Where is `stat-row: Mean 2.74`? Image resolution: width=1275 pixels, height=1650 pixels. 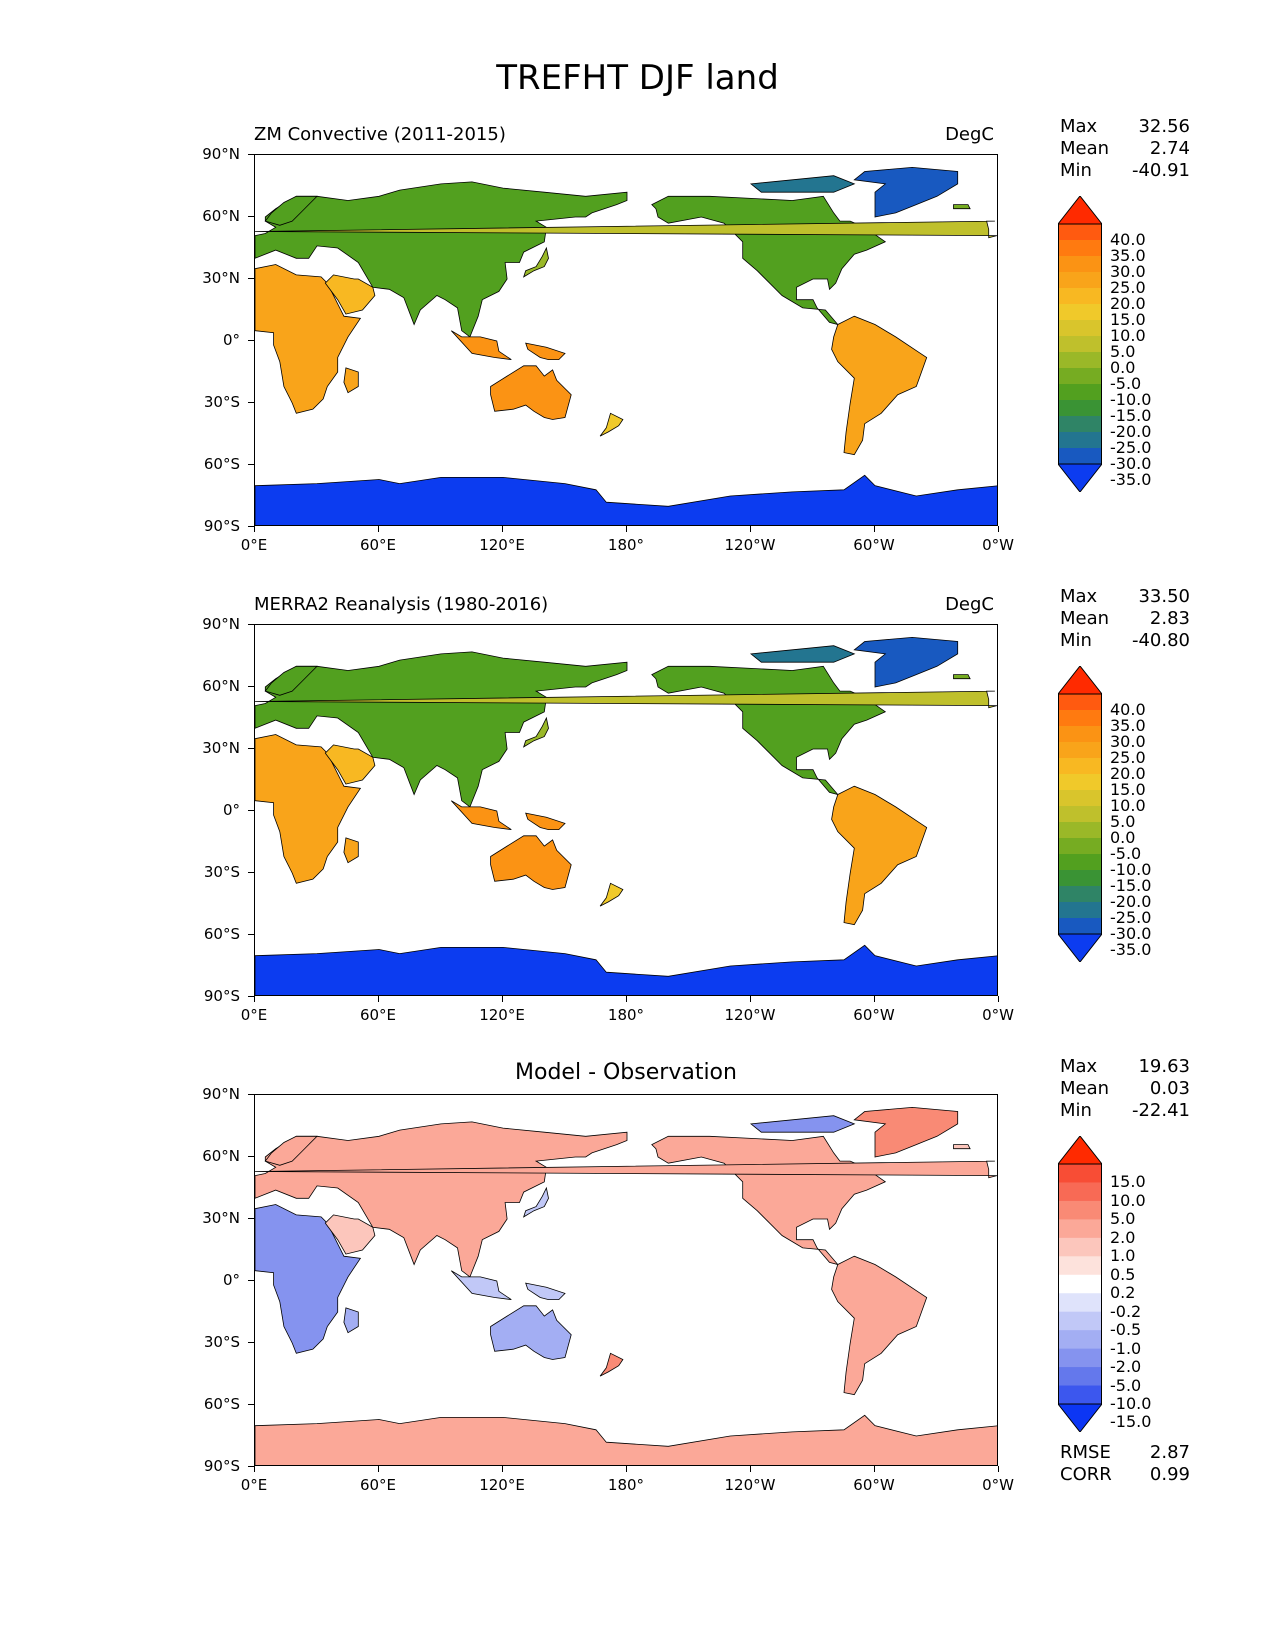 stat-row: Mean 2.74 is located at coordinates (1125, 149).